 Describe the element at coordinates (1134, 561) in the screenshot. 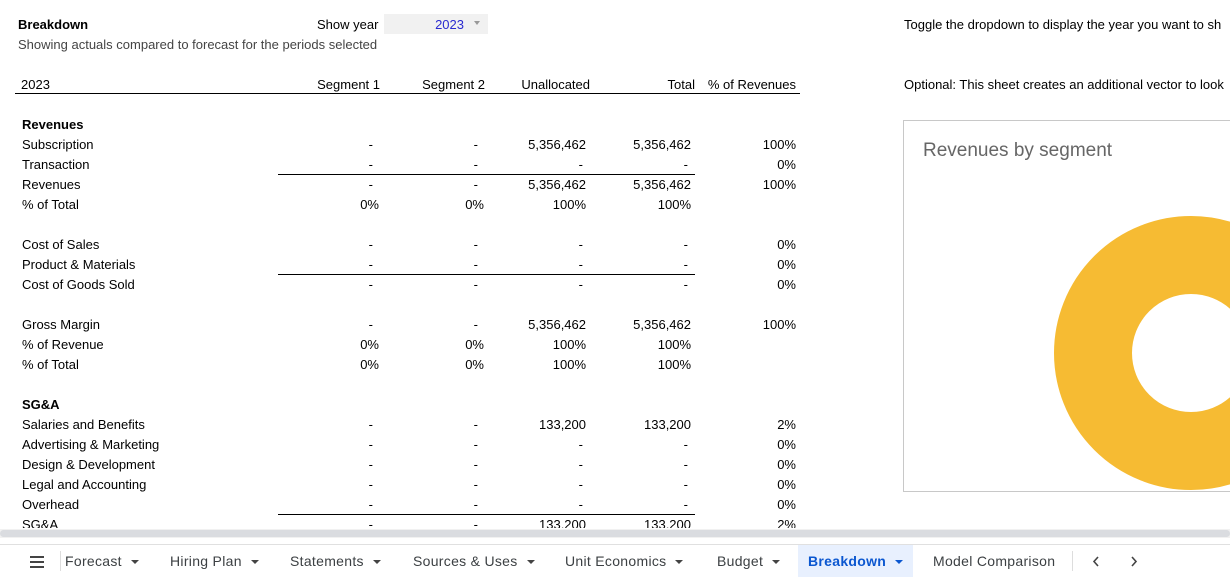

I see `scroll-right` at that location.